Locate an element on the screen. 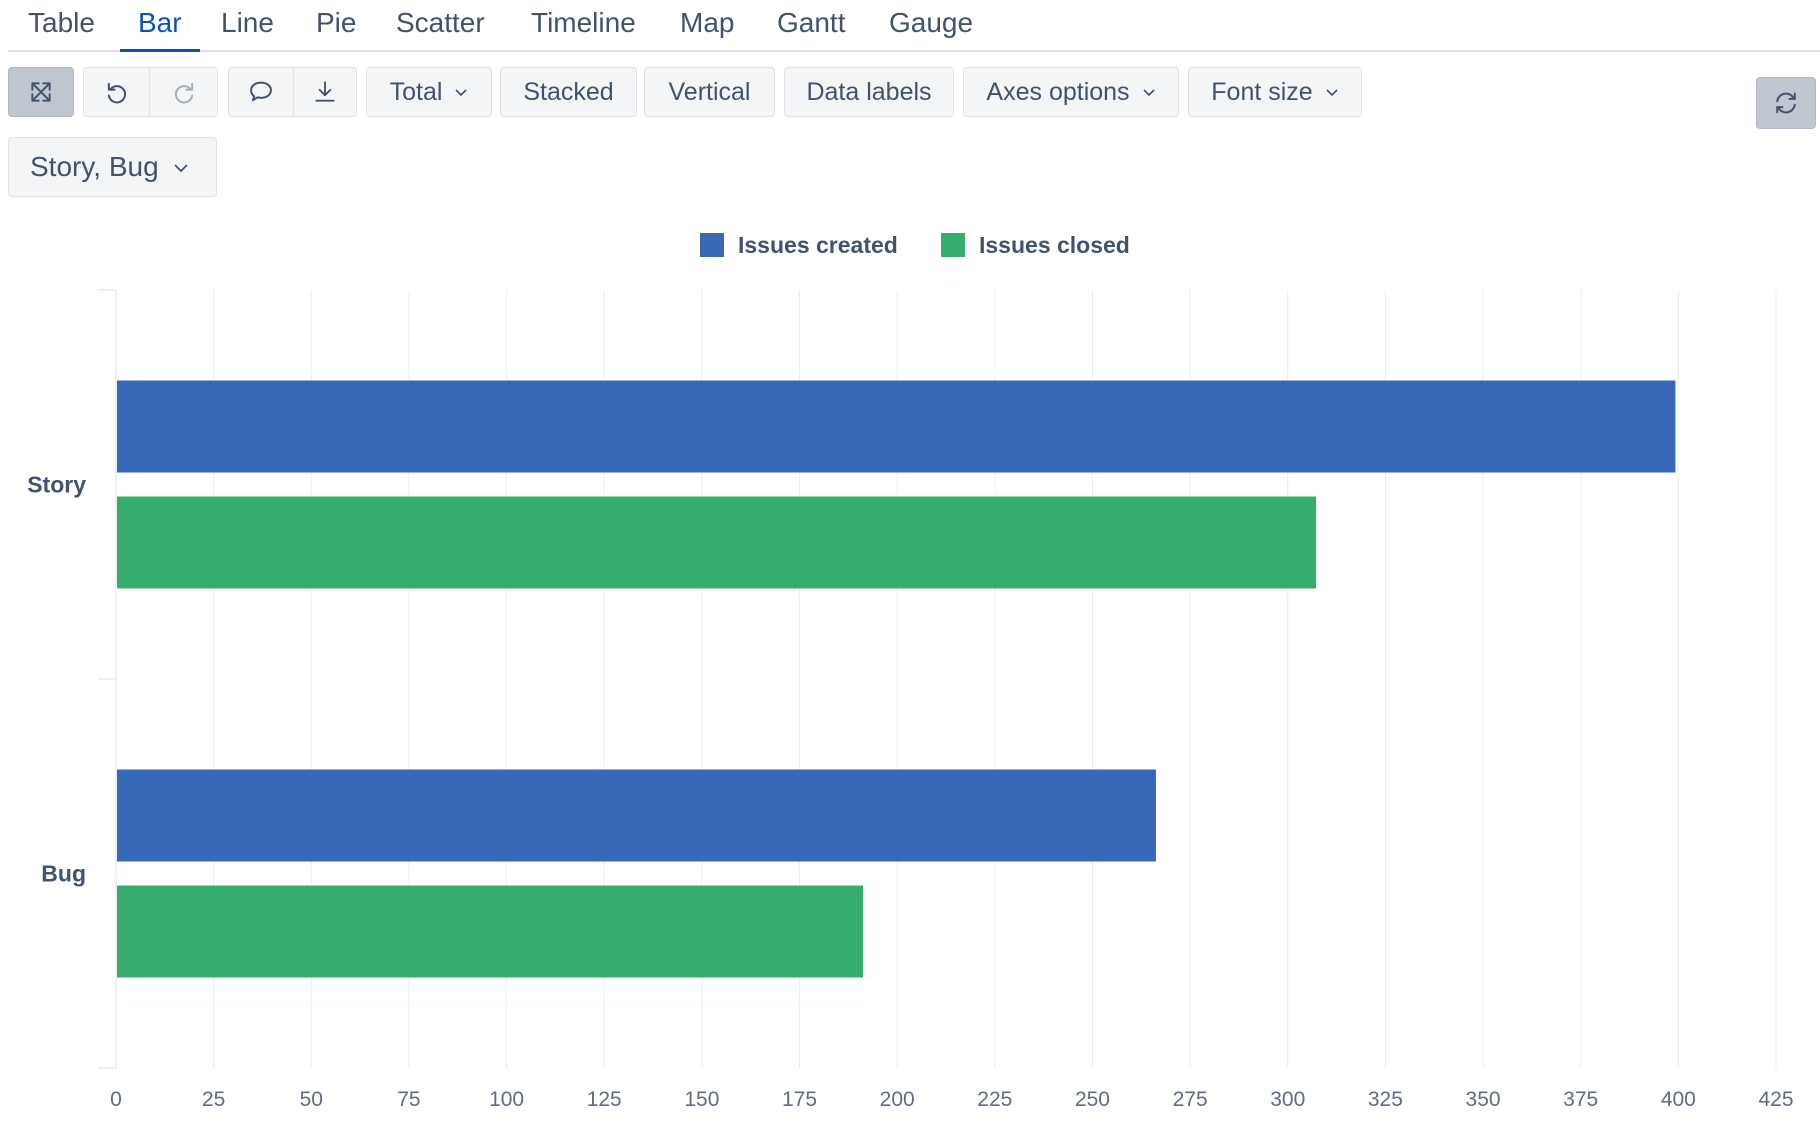 The image size is (1820, 1140). x-tick-label: 425 is located at coordinates (1775, 1099).